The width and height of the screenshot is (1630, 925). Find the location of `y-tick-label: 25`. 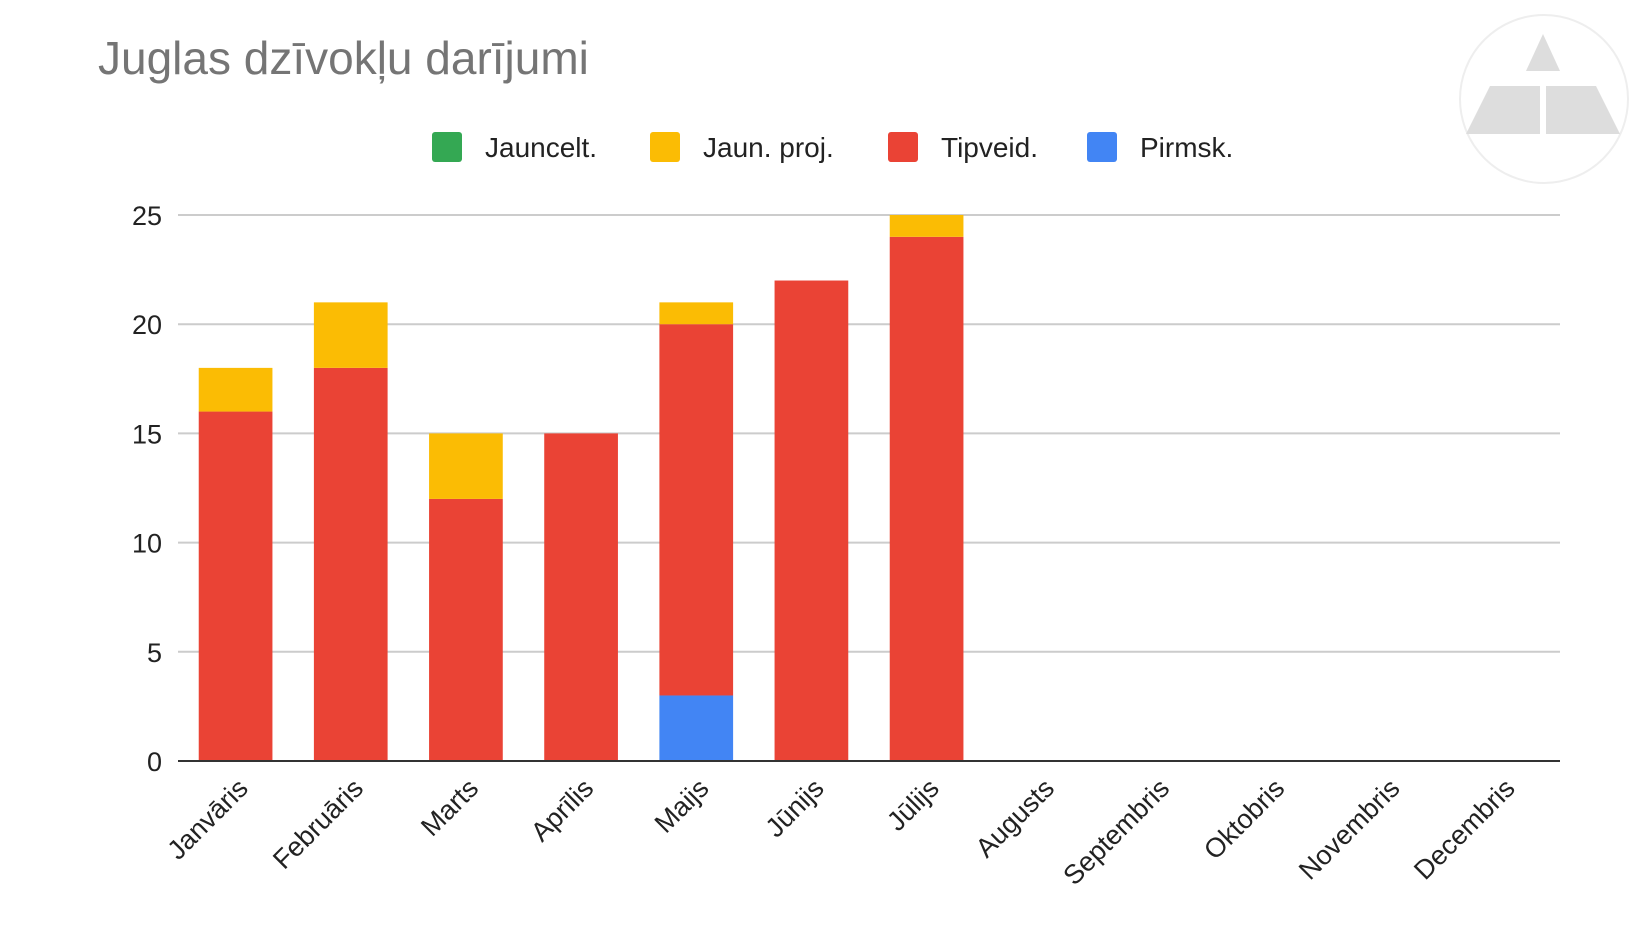

y-tick-label: 25 is located at coordinates (147, 216).